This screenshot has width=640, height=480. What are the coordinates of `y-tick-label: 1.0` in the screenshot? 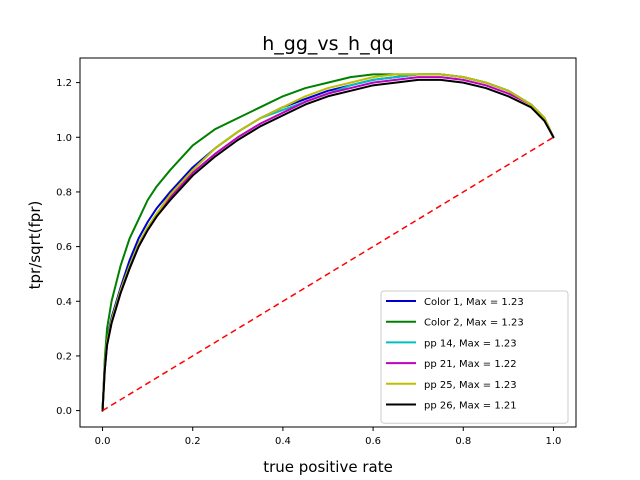 It's located at (64, 138).